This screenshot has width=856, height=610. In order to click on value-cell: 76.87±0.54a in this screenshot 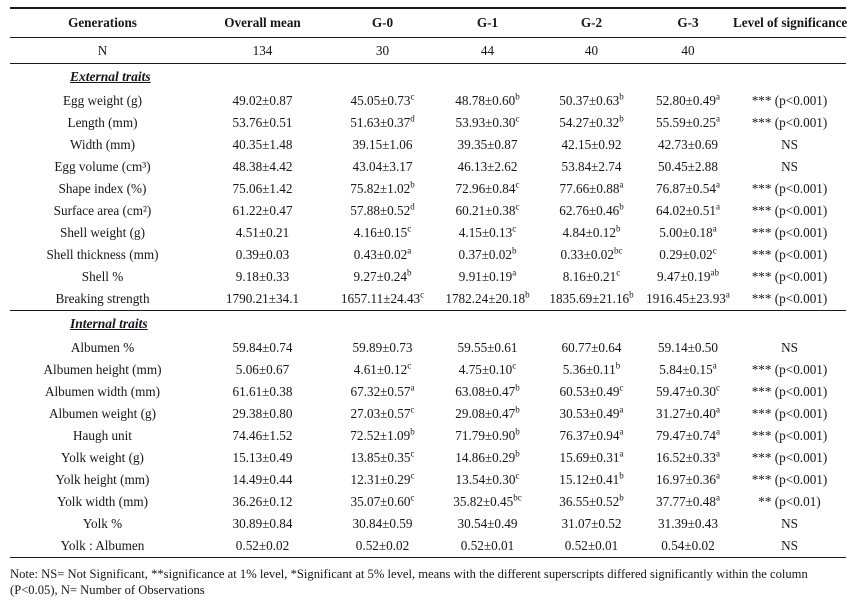, I will do `click(688, 187)`.